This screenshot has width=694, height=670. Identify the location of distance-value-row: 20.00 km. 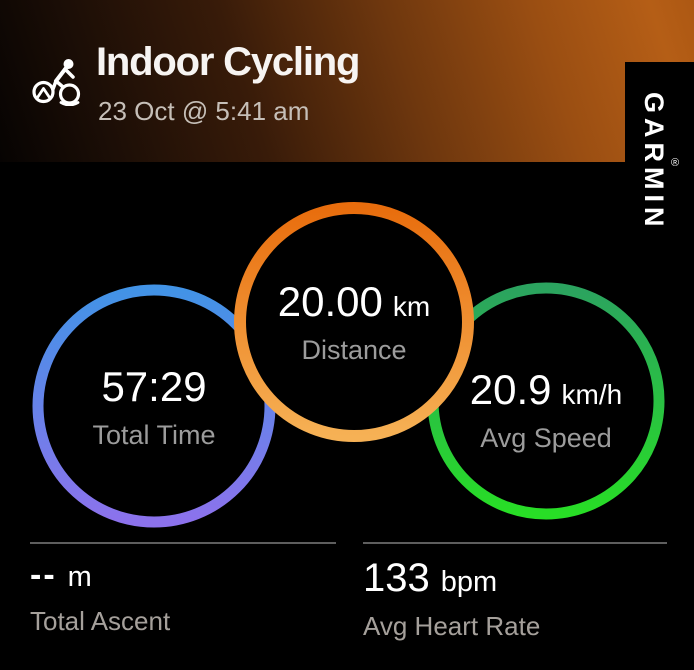
(354, 302).